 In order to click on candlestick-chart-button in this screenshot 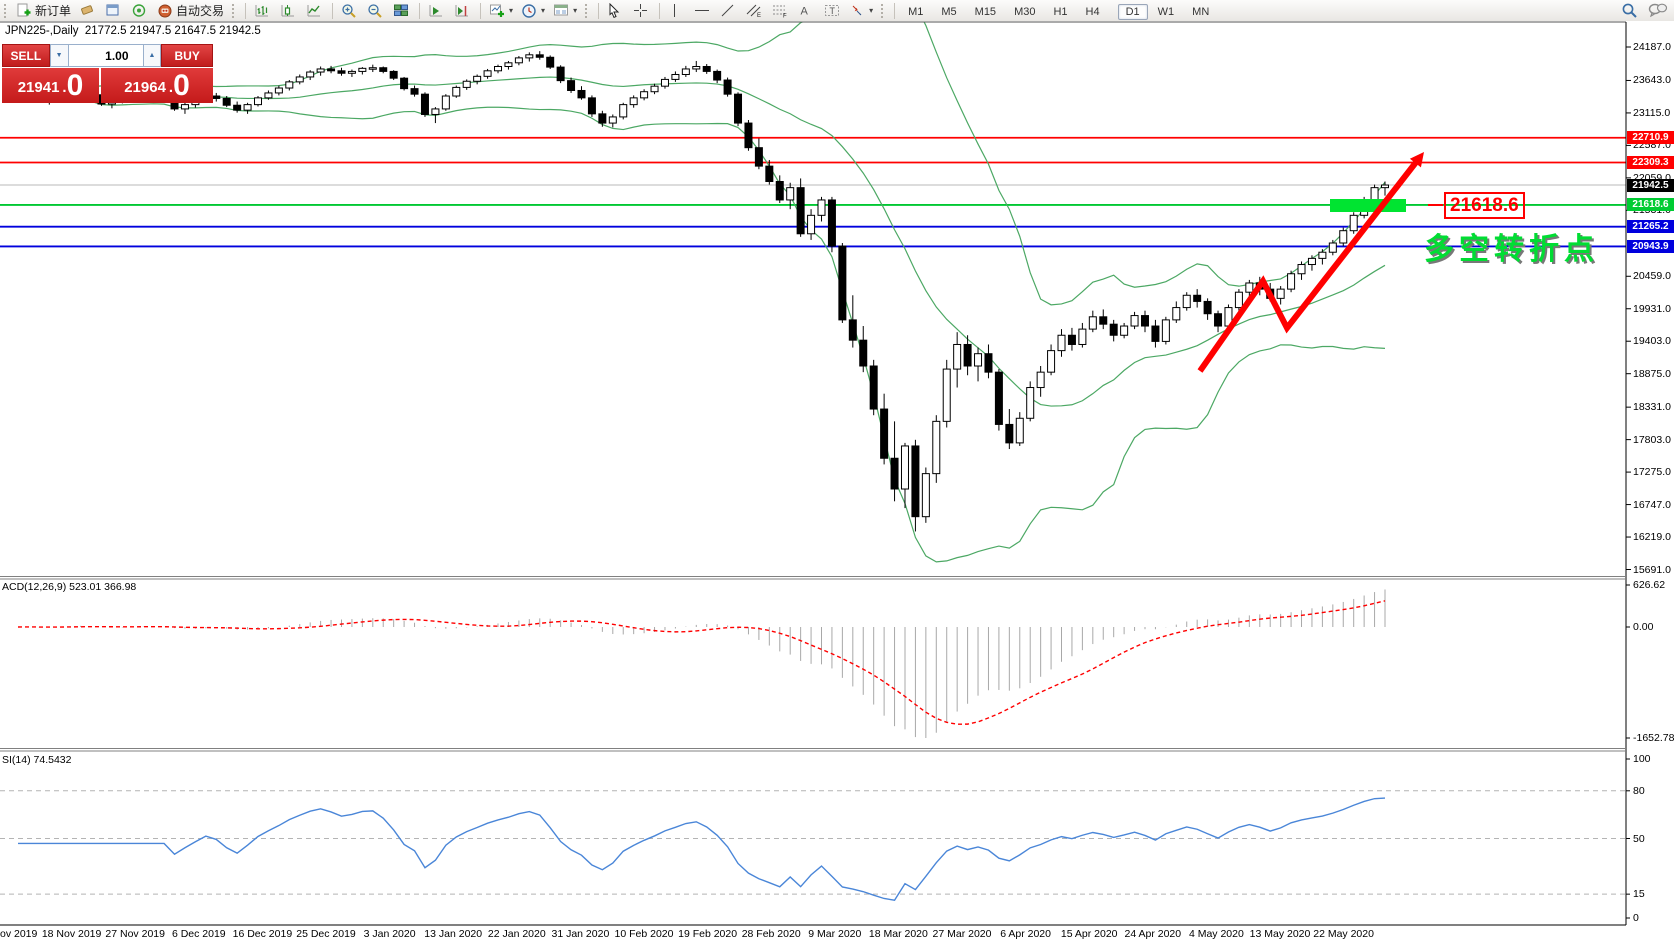, I will do `click(289, 11)`.